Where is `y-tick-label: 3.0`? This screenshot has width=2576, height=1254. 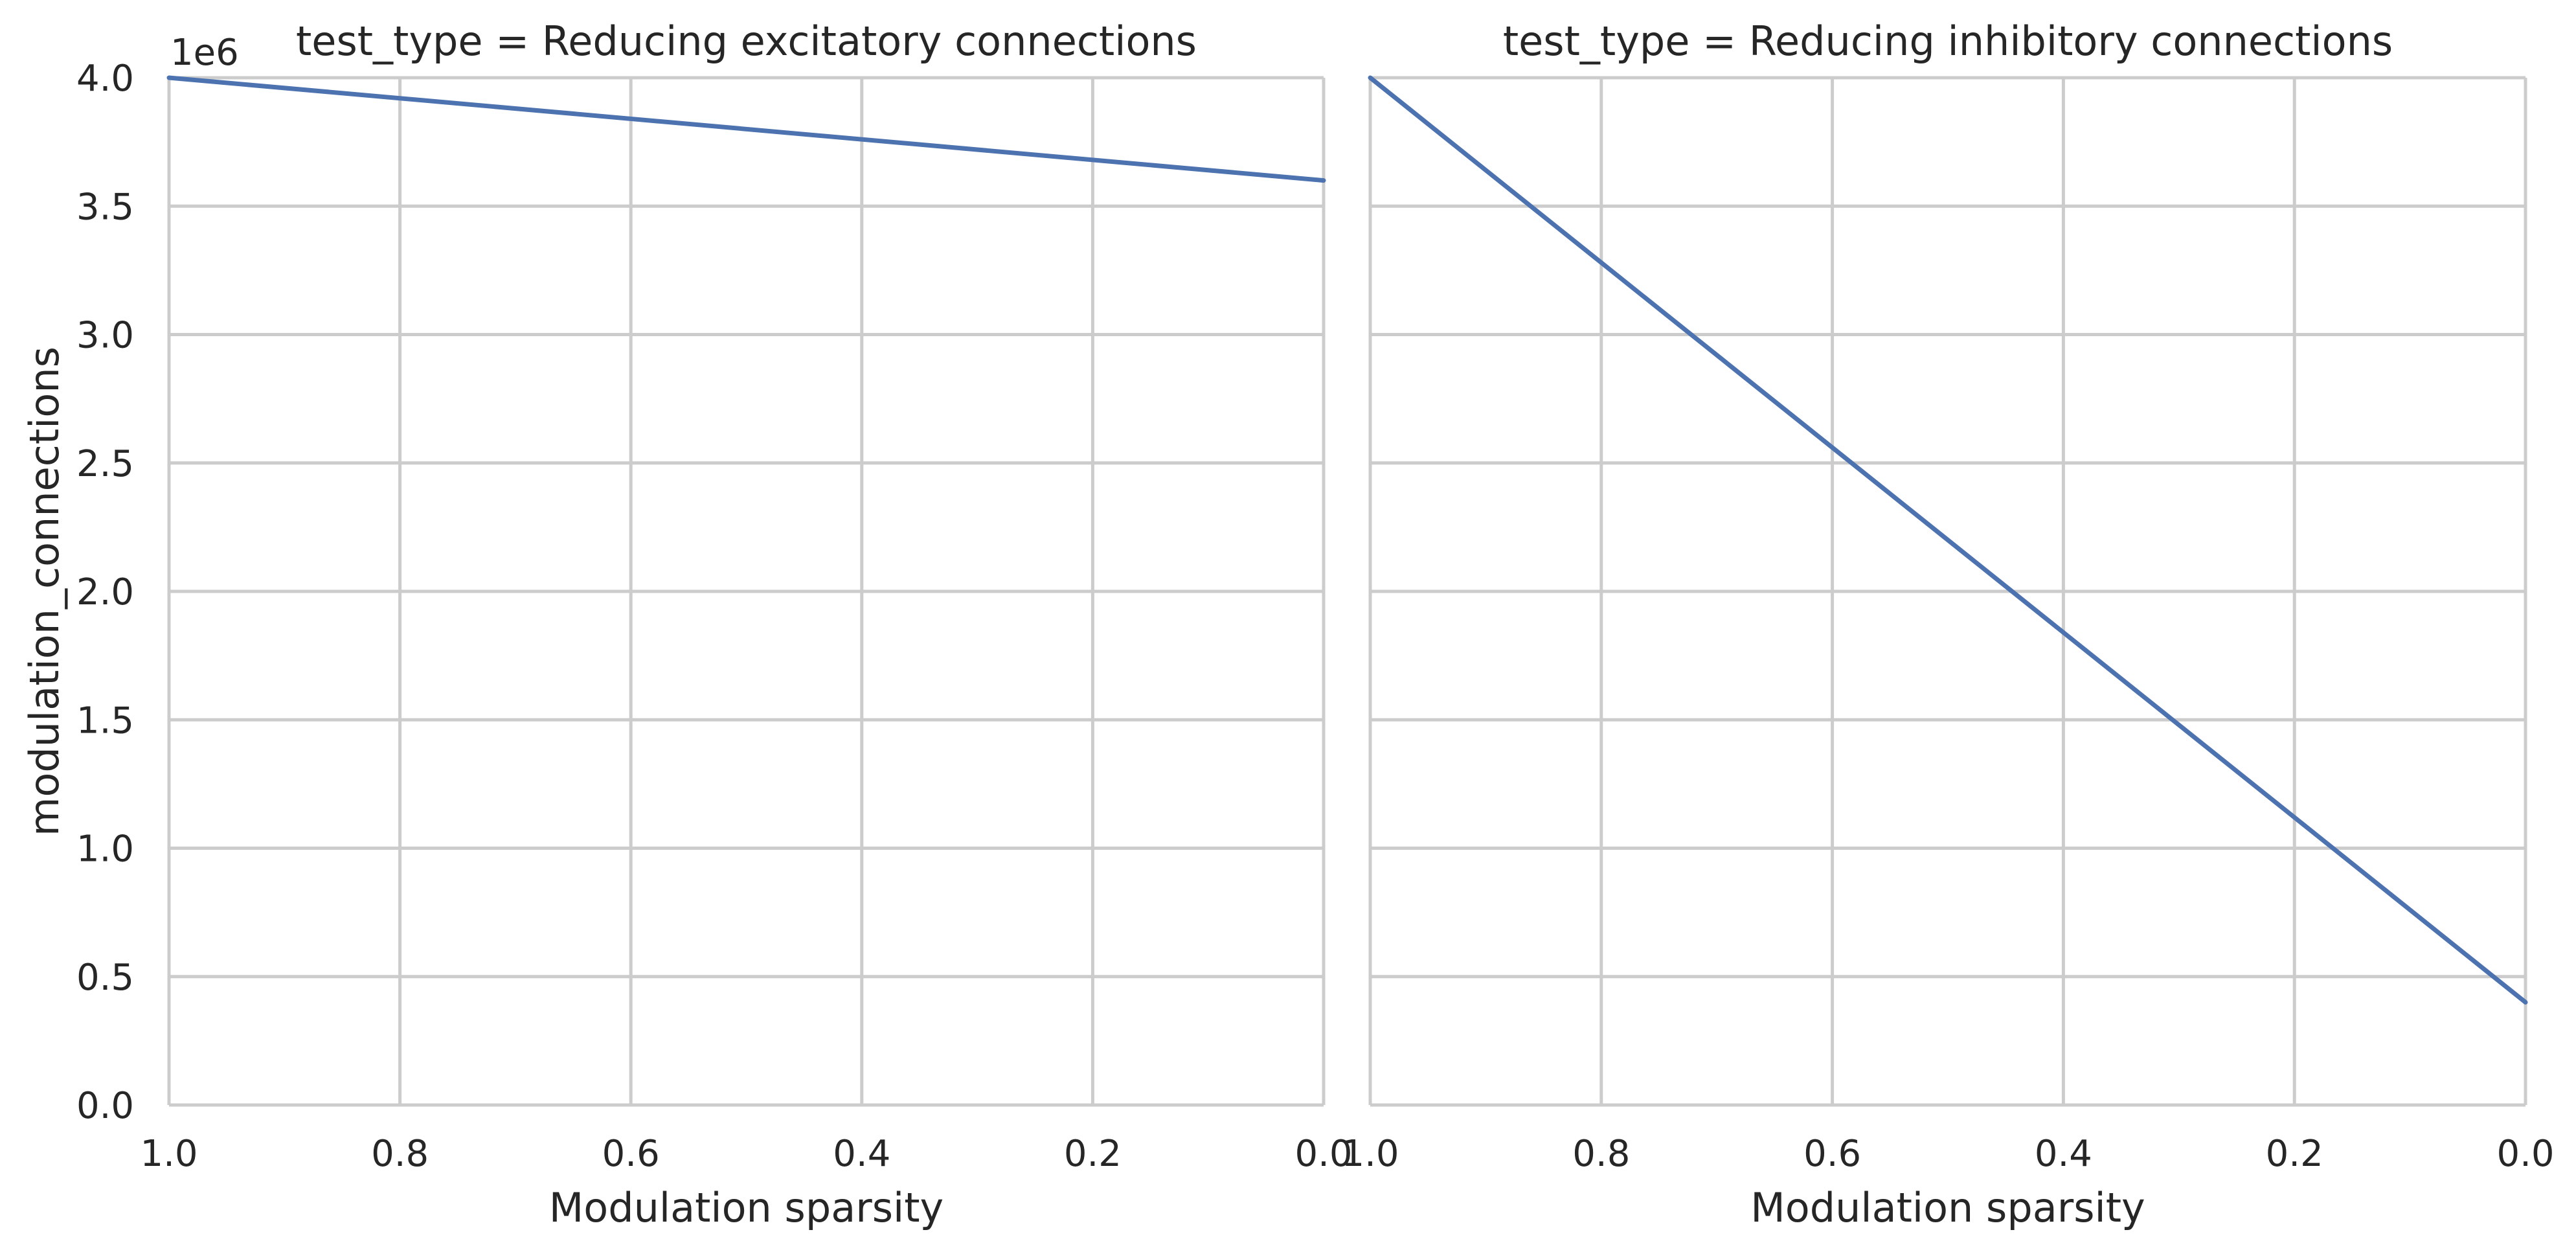 y-tick-label: 3.0 is located at coordinates (105, 336).